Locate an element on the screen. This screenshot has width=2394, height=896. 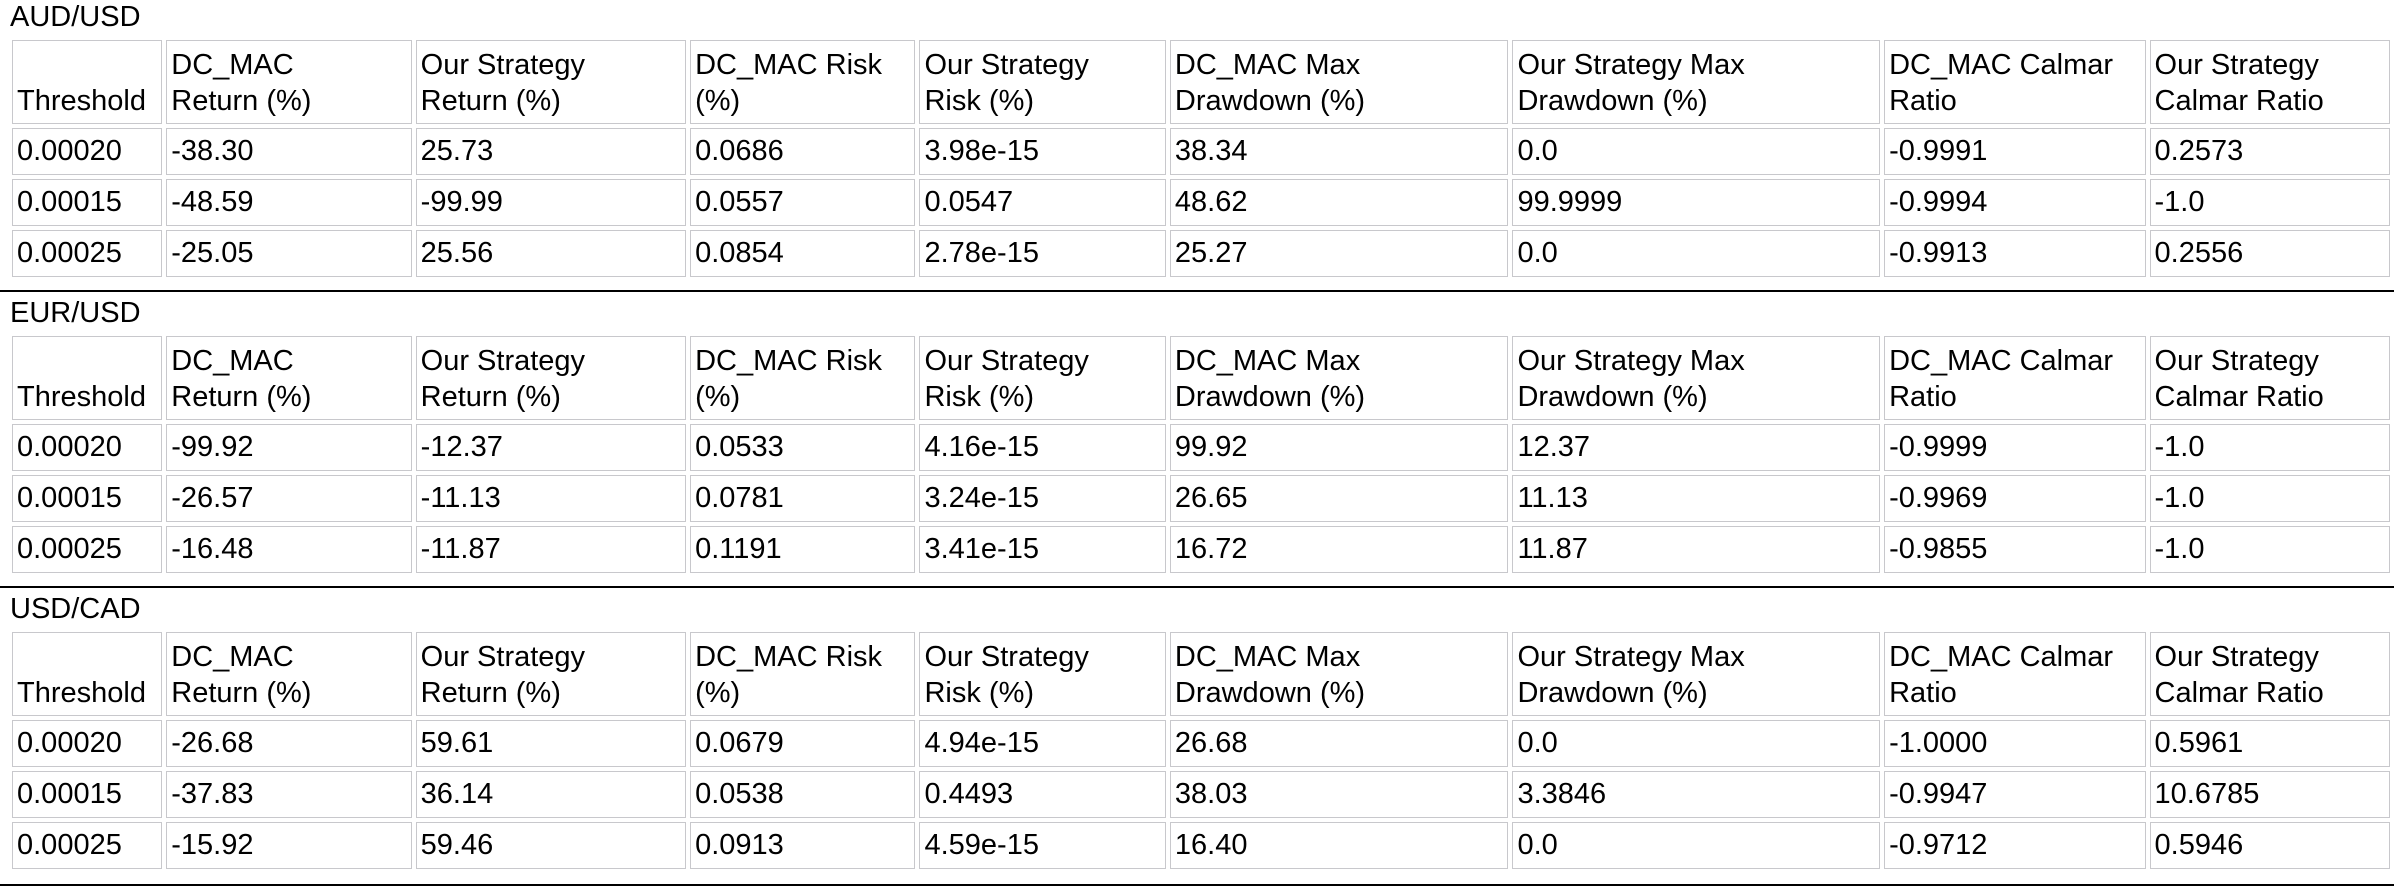
cell-our-strategy-return: -11.87 is located at coordinates (551, 549).